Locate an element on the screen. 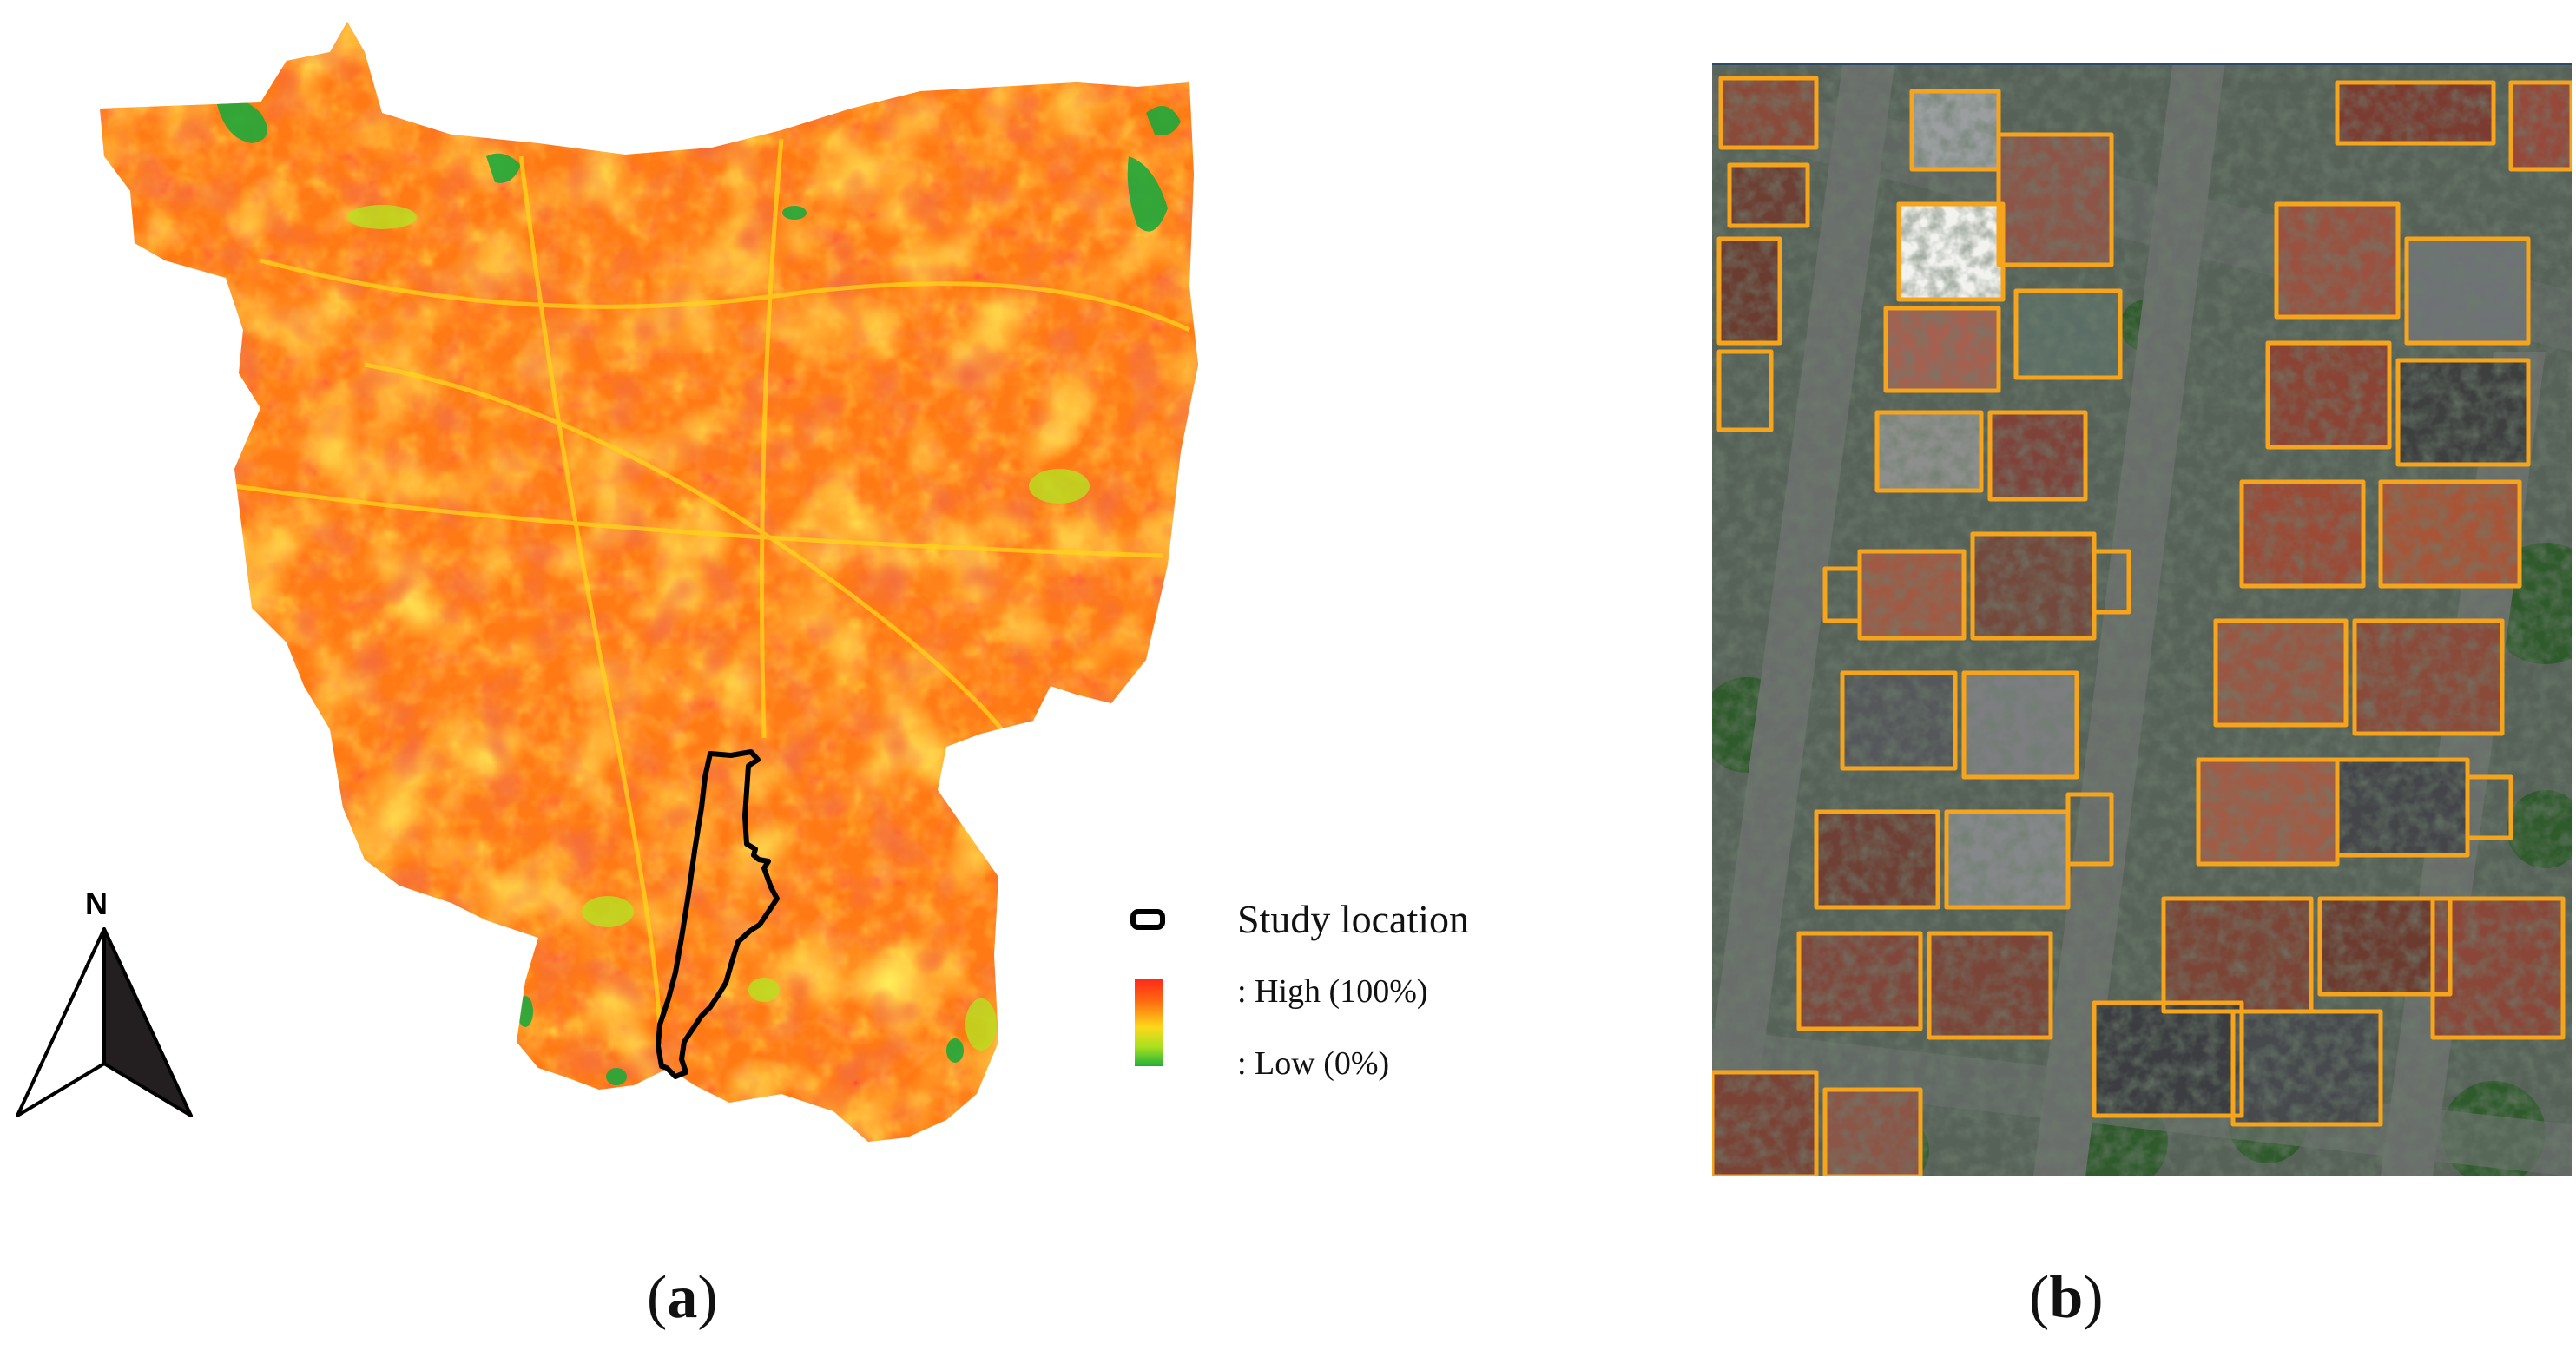 The image size is (2576, 1364). caption-b-letter: b is located at coordinates (2066, 1298).